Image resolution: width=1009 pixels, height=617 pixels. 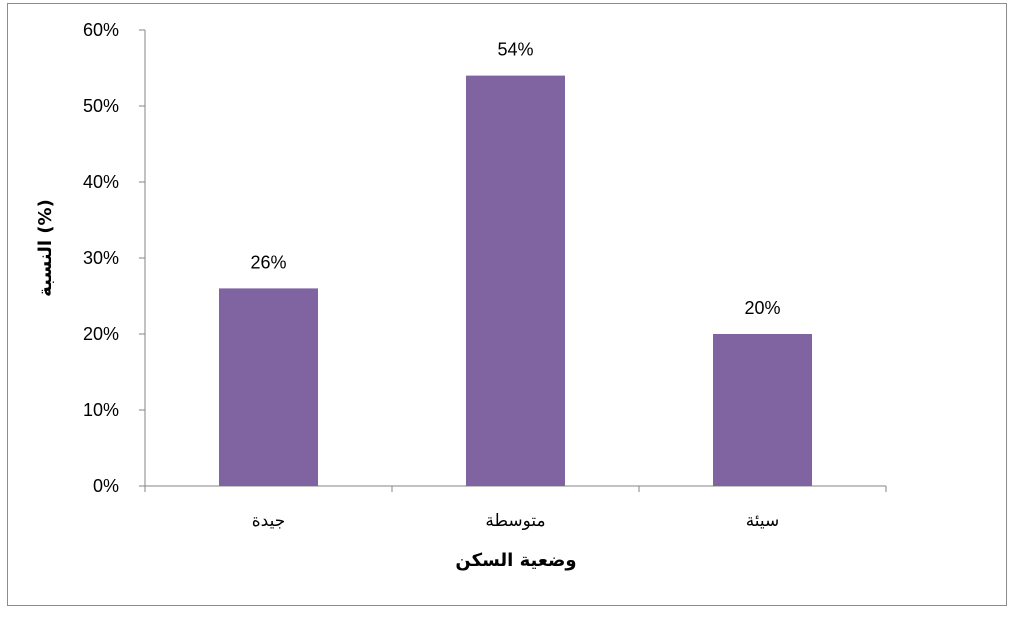 What do you see at coordinates (101, 106) in the screenshot?
I see `y-tick-label: 50%` at bounding box center [101, 106].